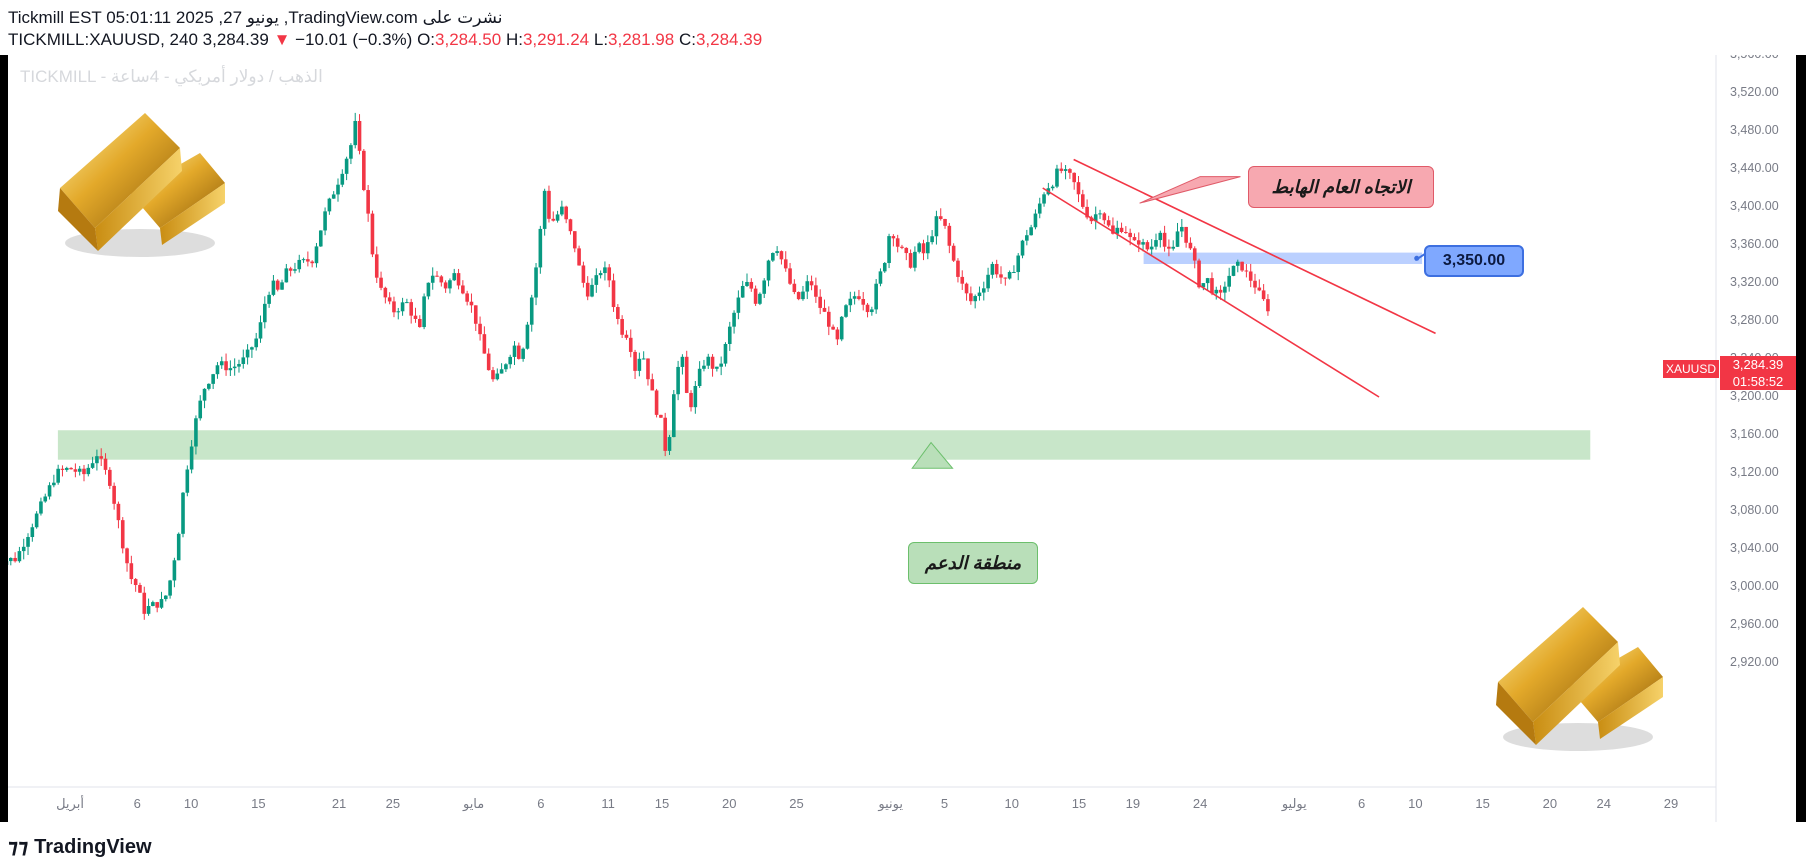 This screenshot has width=1806, height=868. What do you see at coordinates (973, 563) in the screenshot?
I see `support-zone-callout: منطقة الدعم` at bounding box center [973, 563].